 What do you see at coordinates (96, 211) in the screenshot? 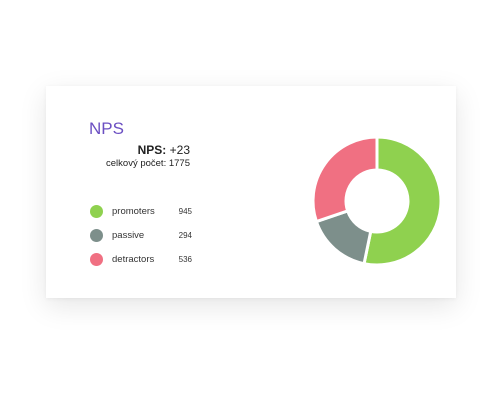
I see `legend-swatch-promoters` at bounding box center [96, 211].